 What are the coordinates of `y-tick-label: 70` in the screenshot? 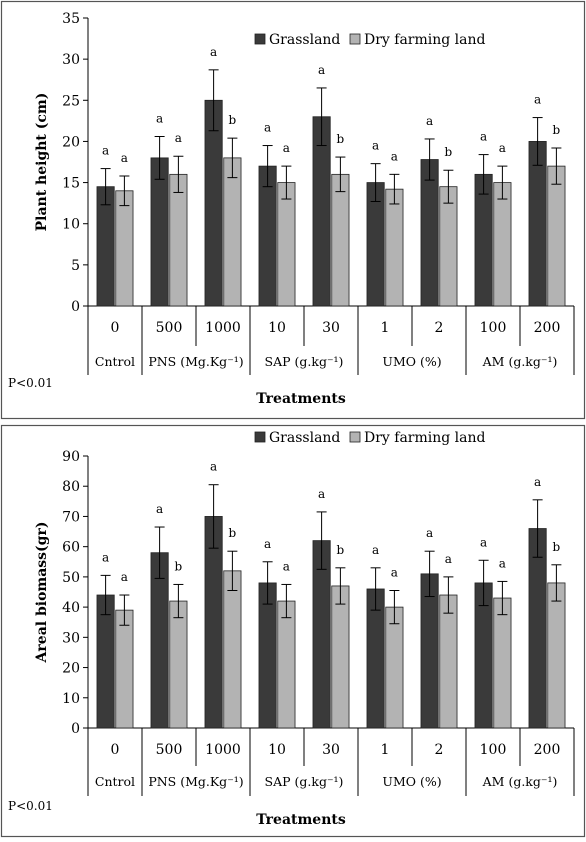 It's located at (71, 517).